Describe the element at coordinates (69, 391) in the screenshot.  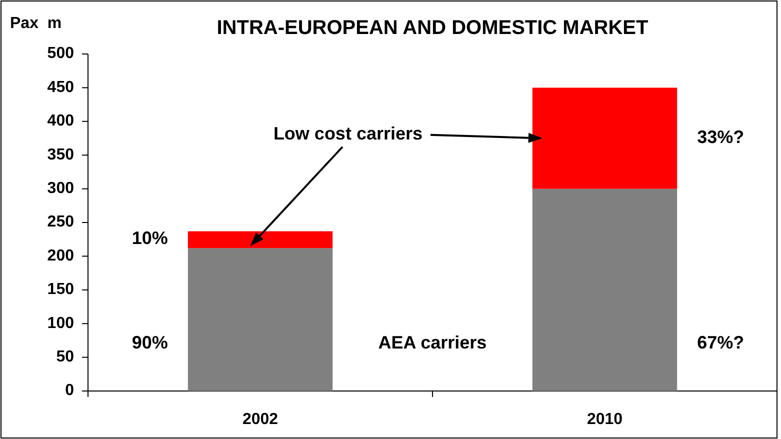
I see `y-tick-label: 0` at that location.